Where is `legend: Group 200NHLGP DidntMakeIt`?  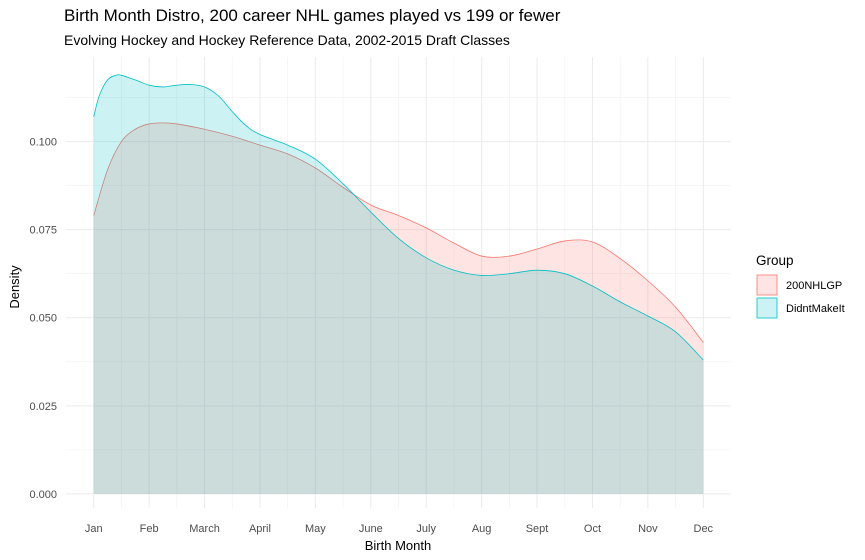 legend: Group 200NHLGP DidntMakeIt is located at coordinates (800, 286).